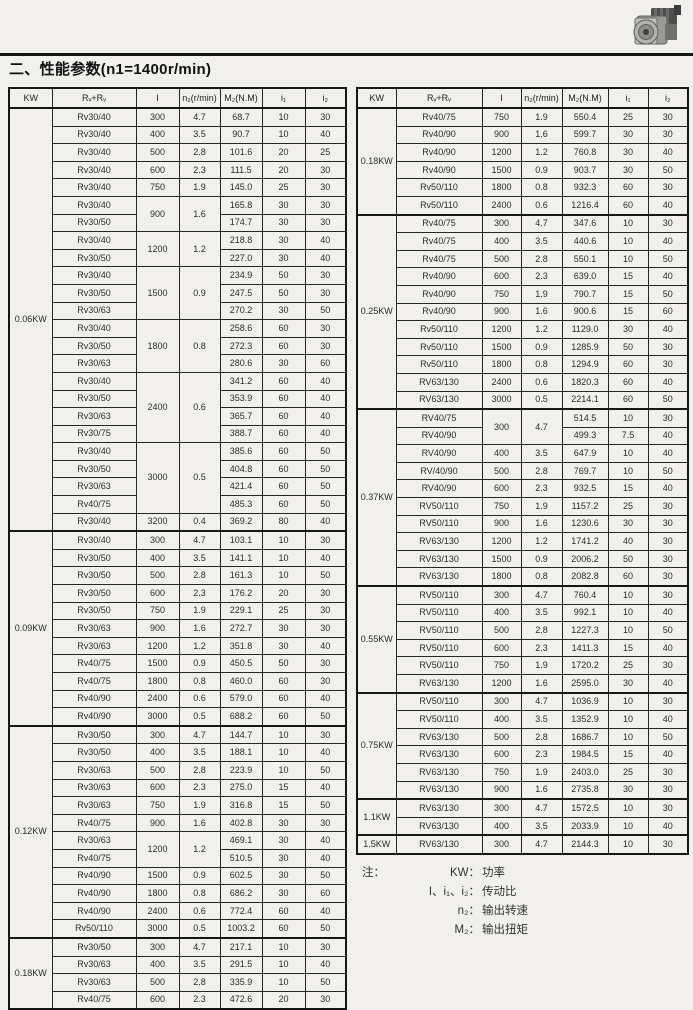 This screenshot has width=693, height=1010. I want to click on table-row: Rv40/90 3000 0.5 688.2 60 50, so click(178, 717).